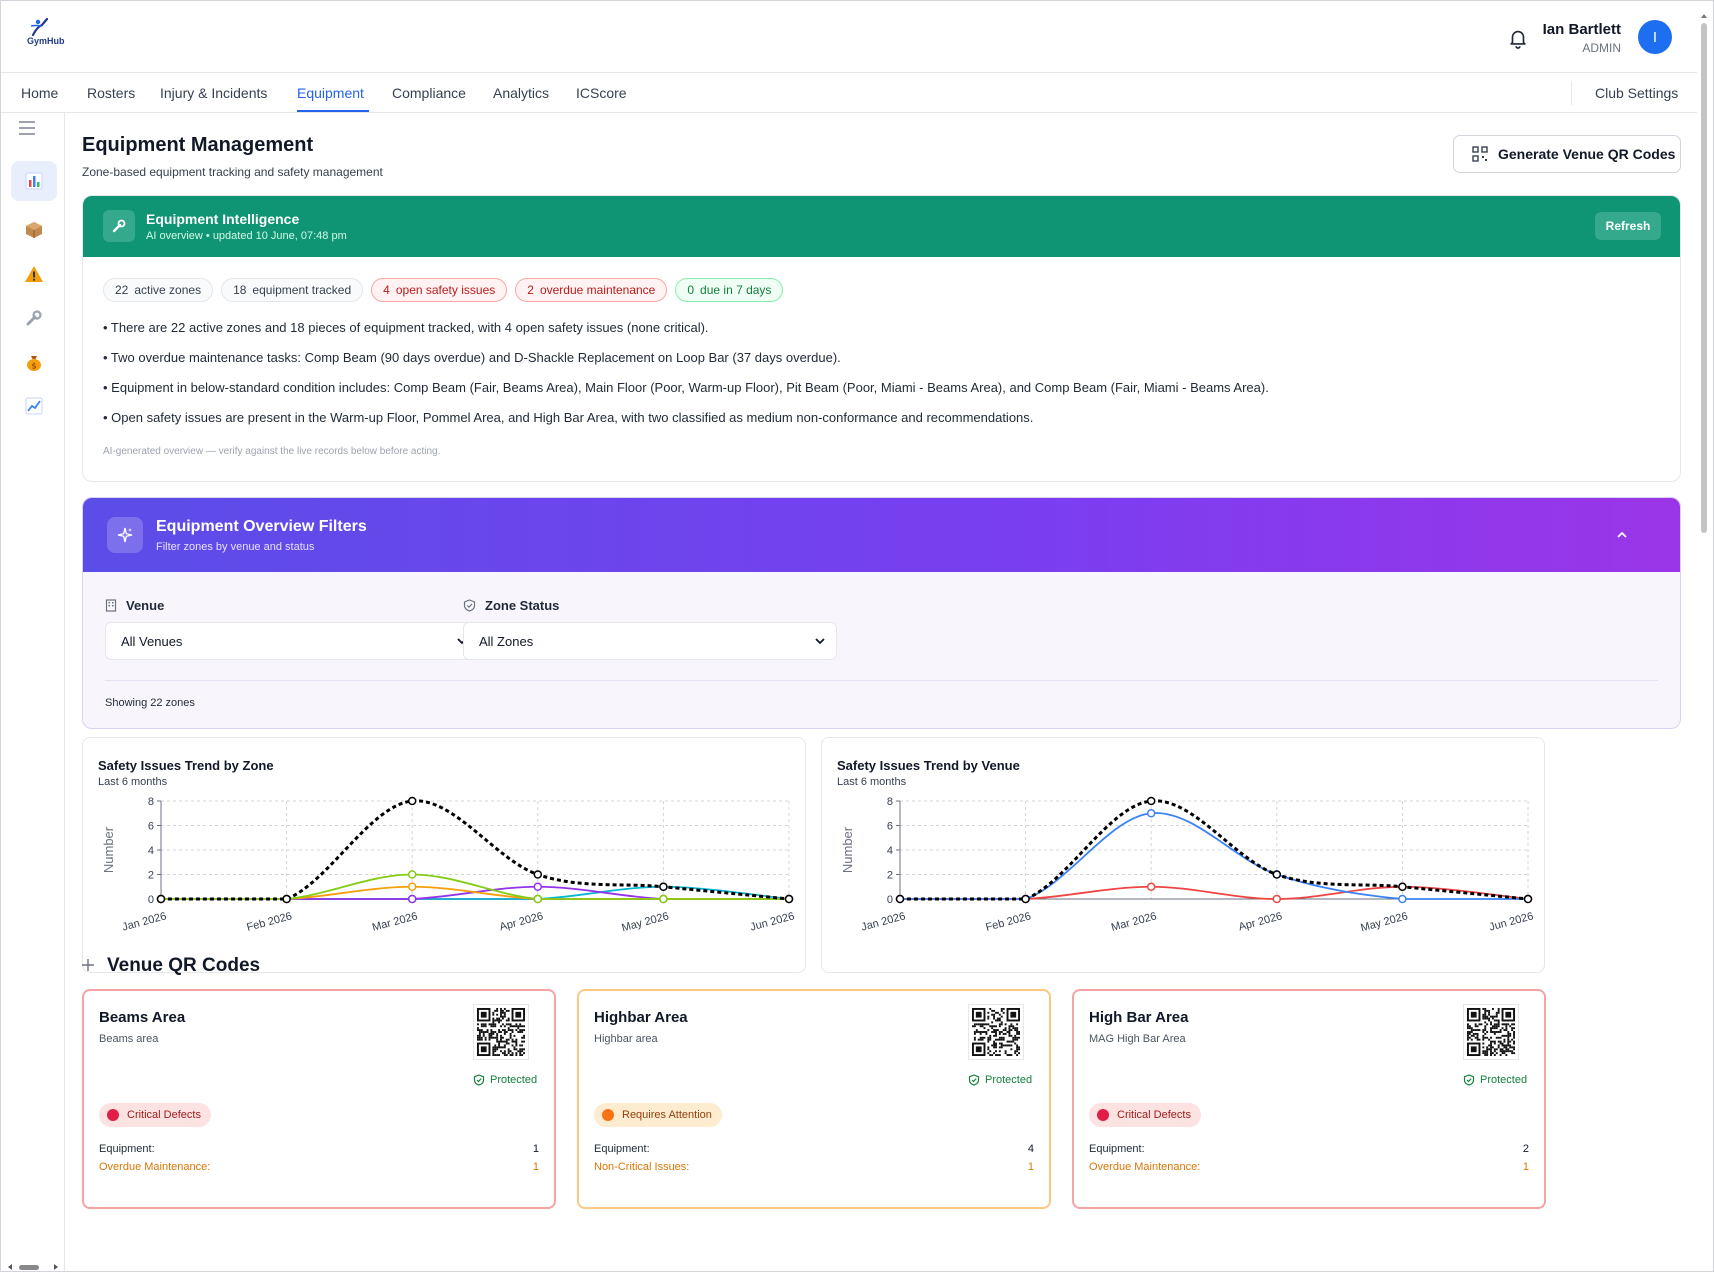 This screenshot has width=1714, height=1272. I want to click on venue-select: All Venues, so click(292, 641).